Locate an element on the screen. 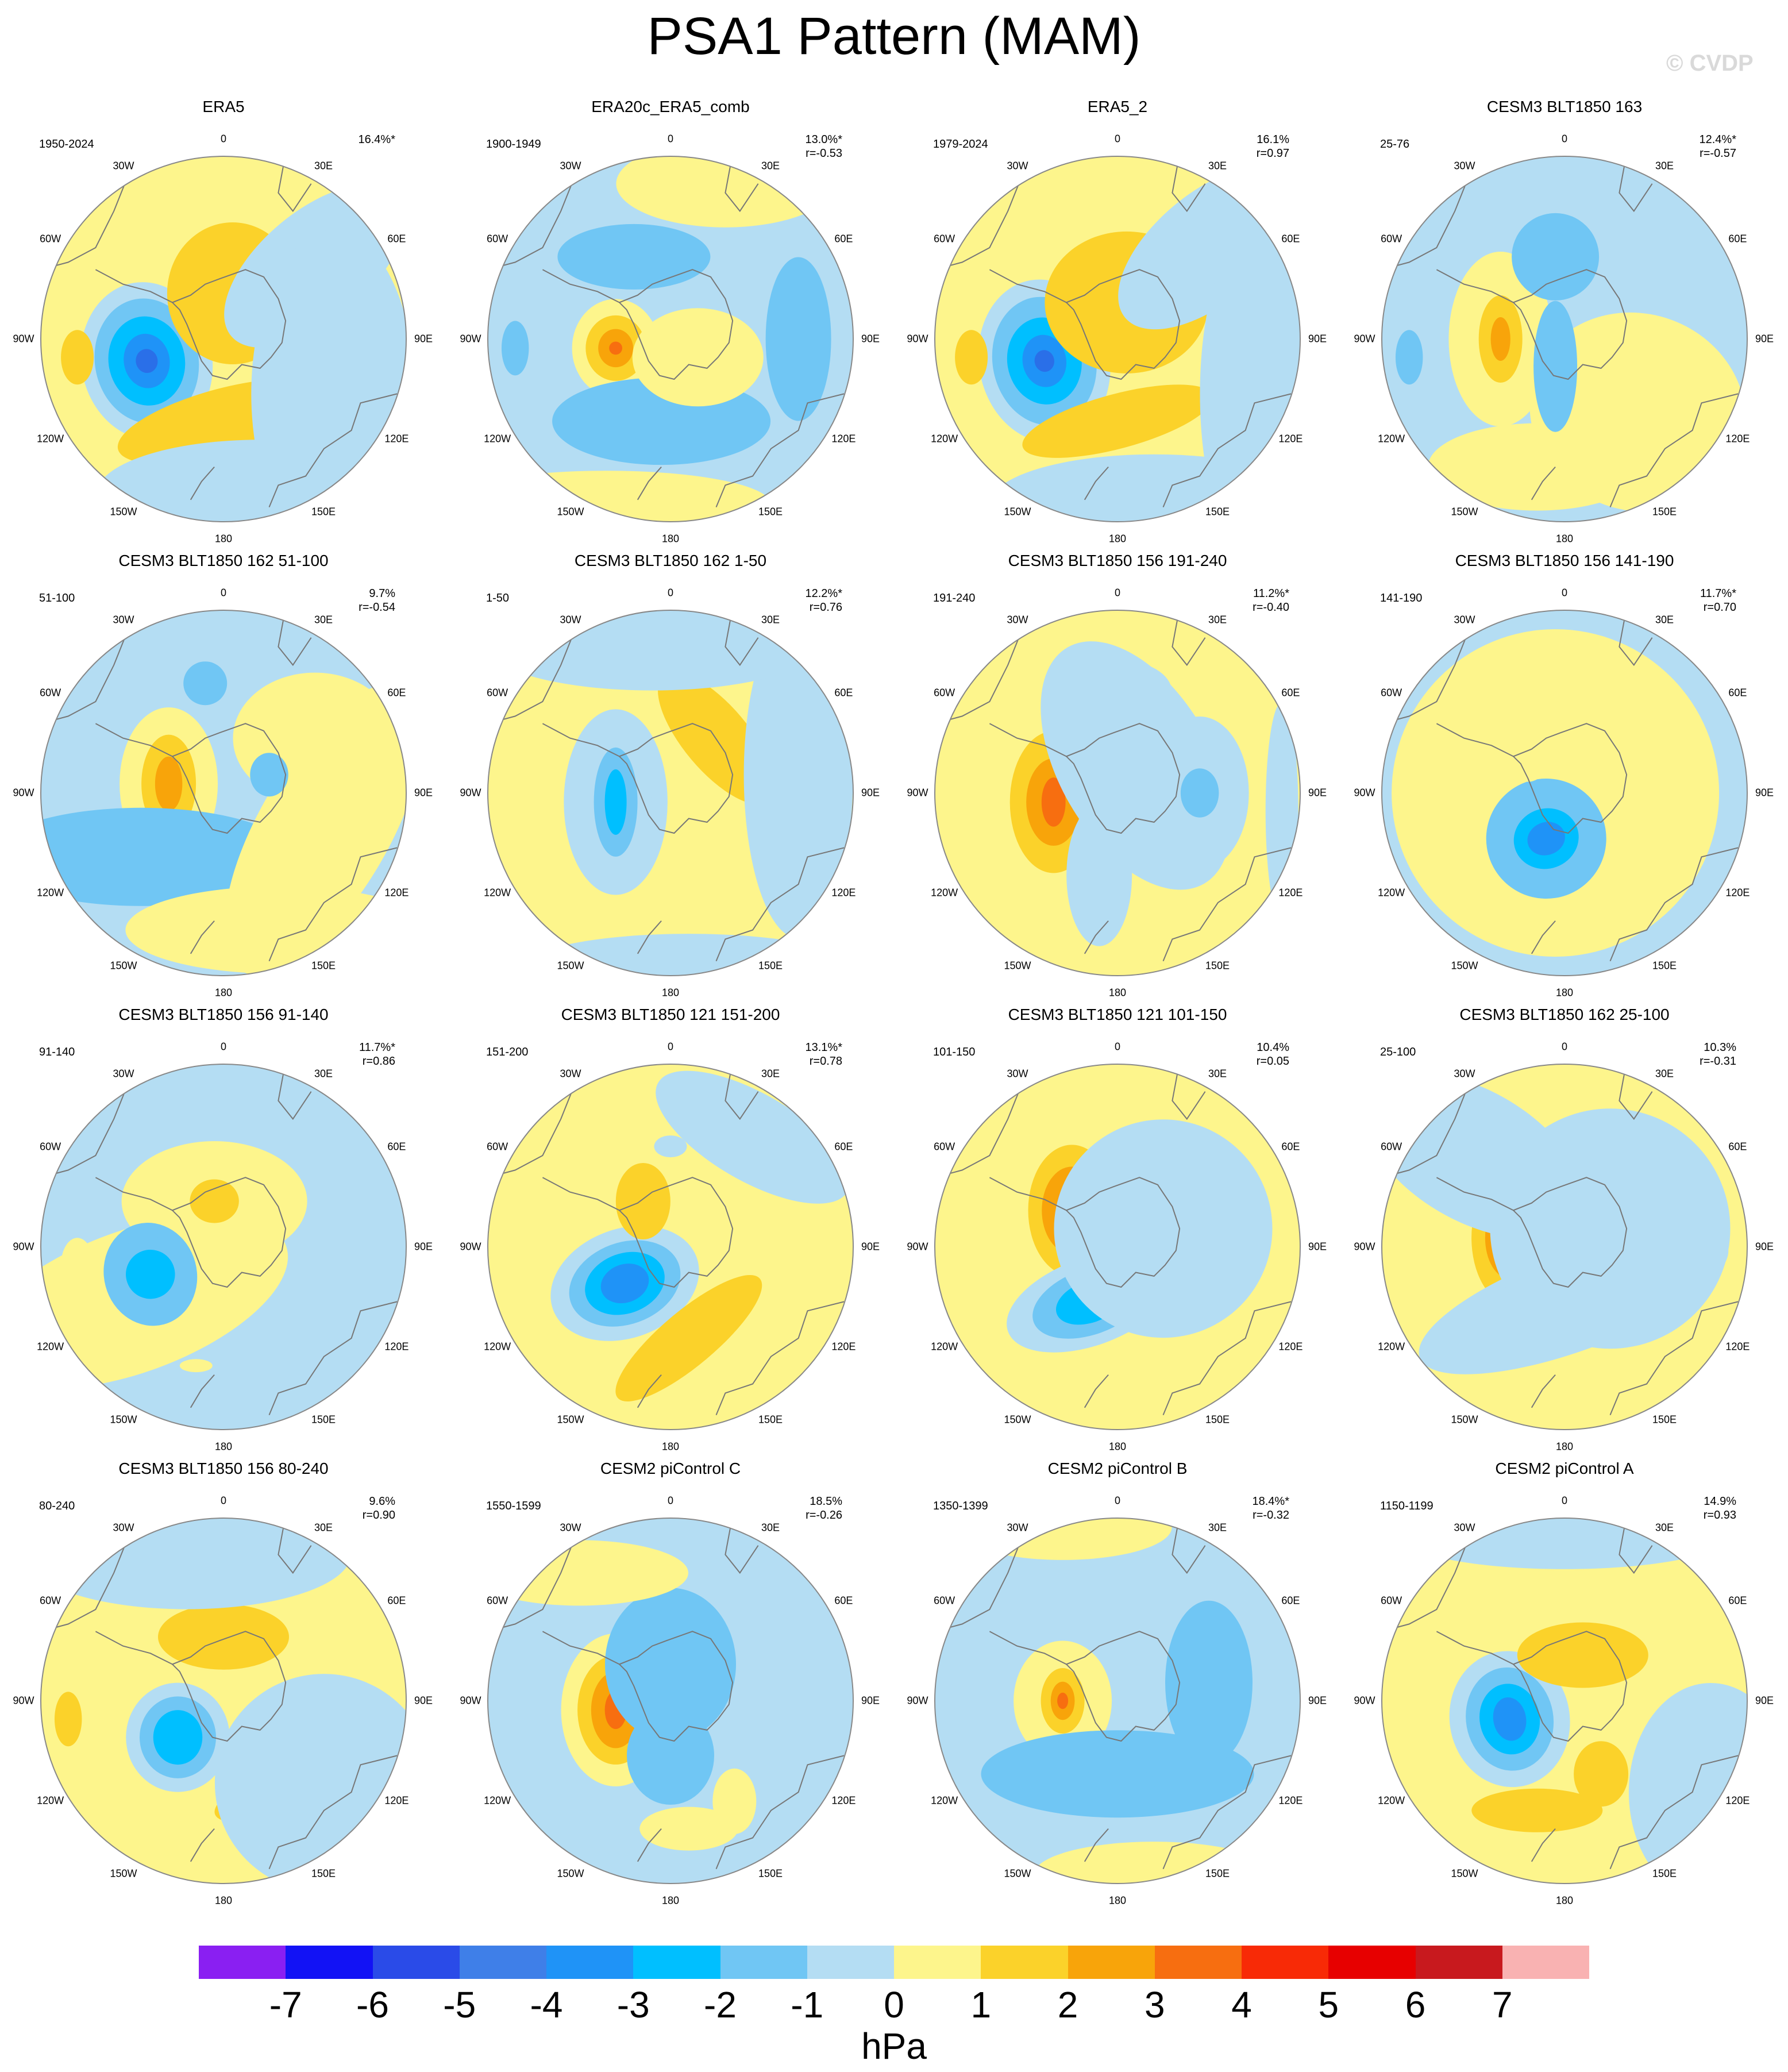 The image size is (1788, 2072). colorbar-tick-label: -7 is located at coordinates (285, 2004).